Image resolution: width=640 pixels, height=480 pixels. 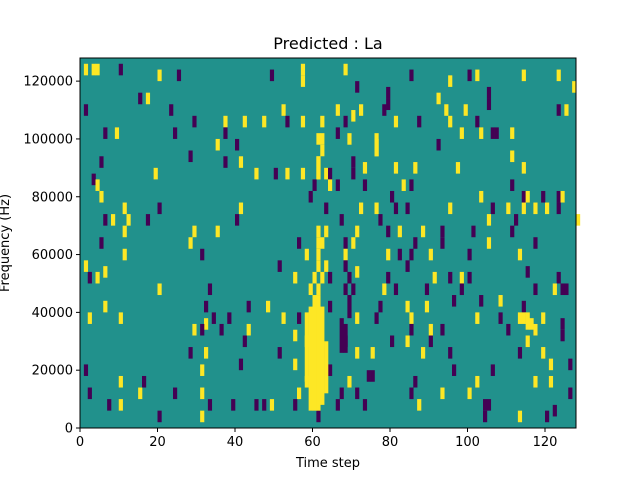 I want to click on y-tick-label: 120000, so click(x=48, y=82).